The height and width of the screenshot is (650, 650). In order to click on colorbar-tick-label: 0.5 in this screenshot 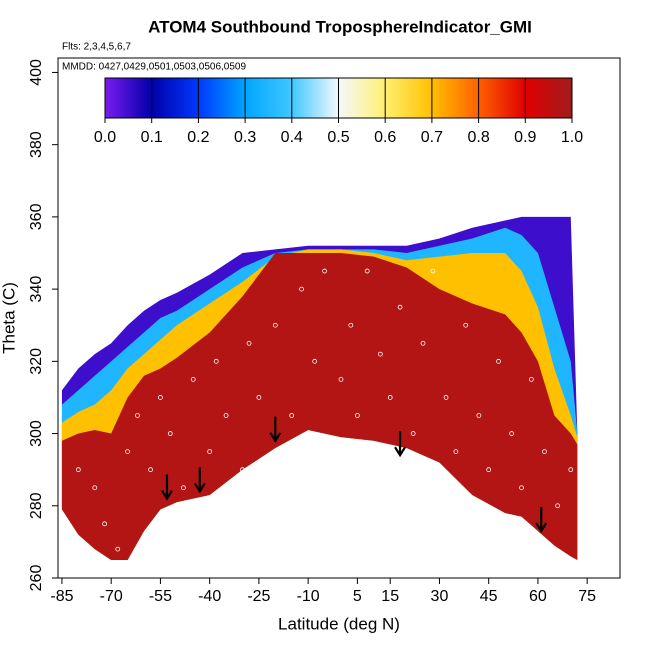, I will do `click(338, 137)`.